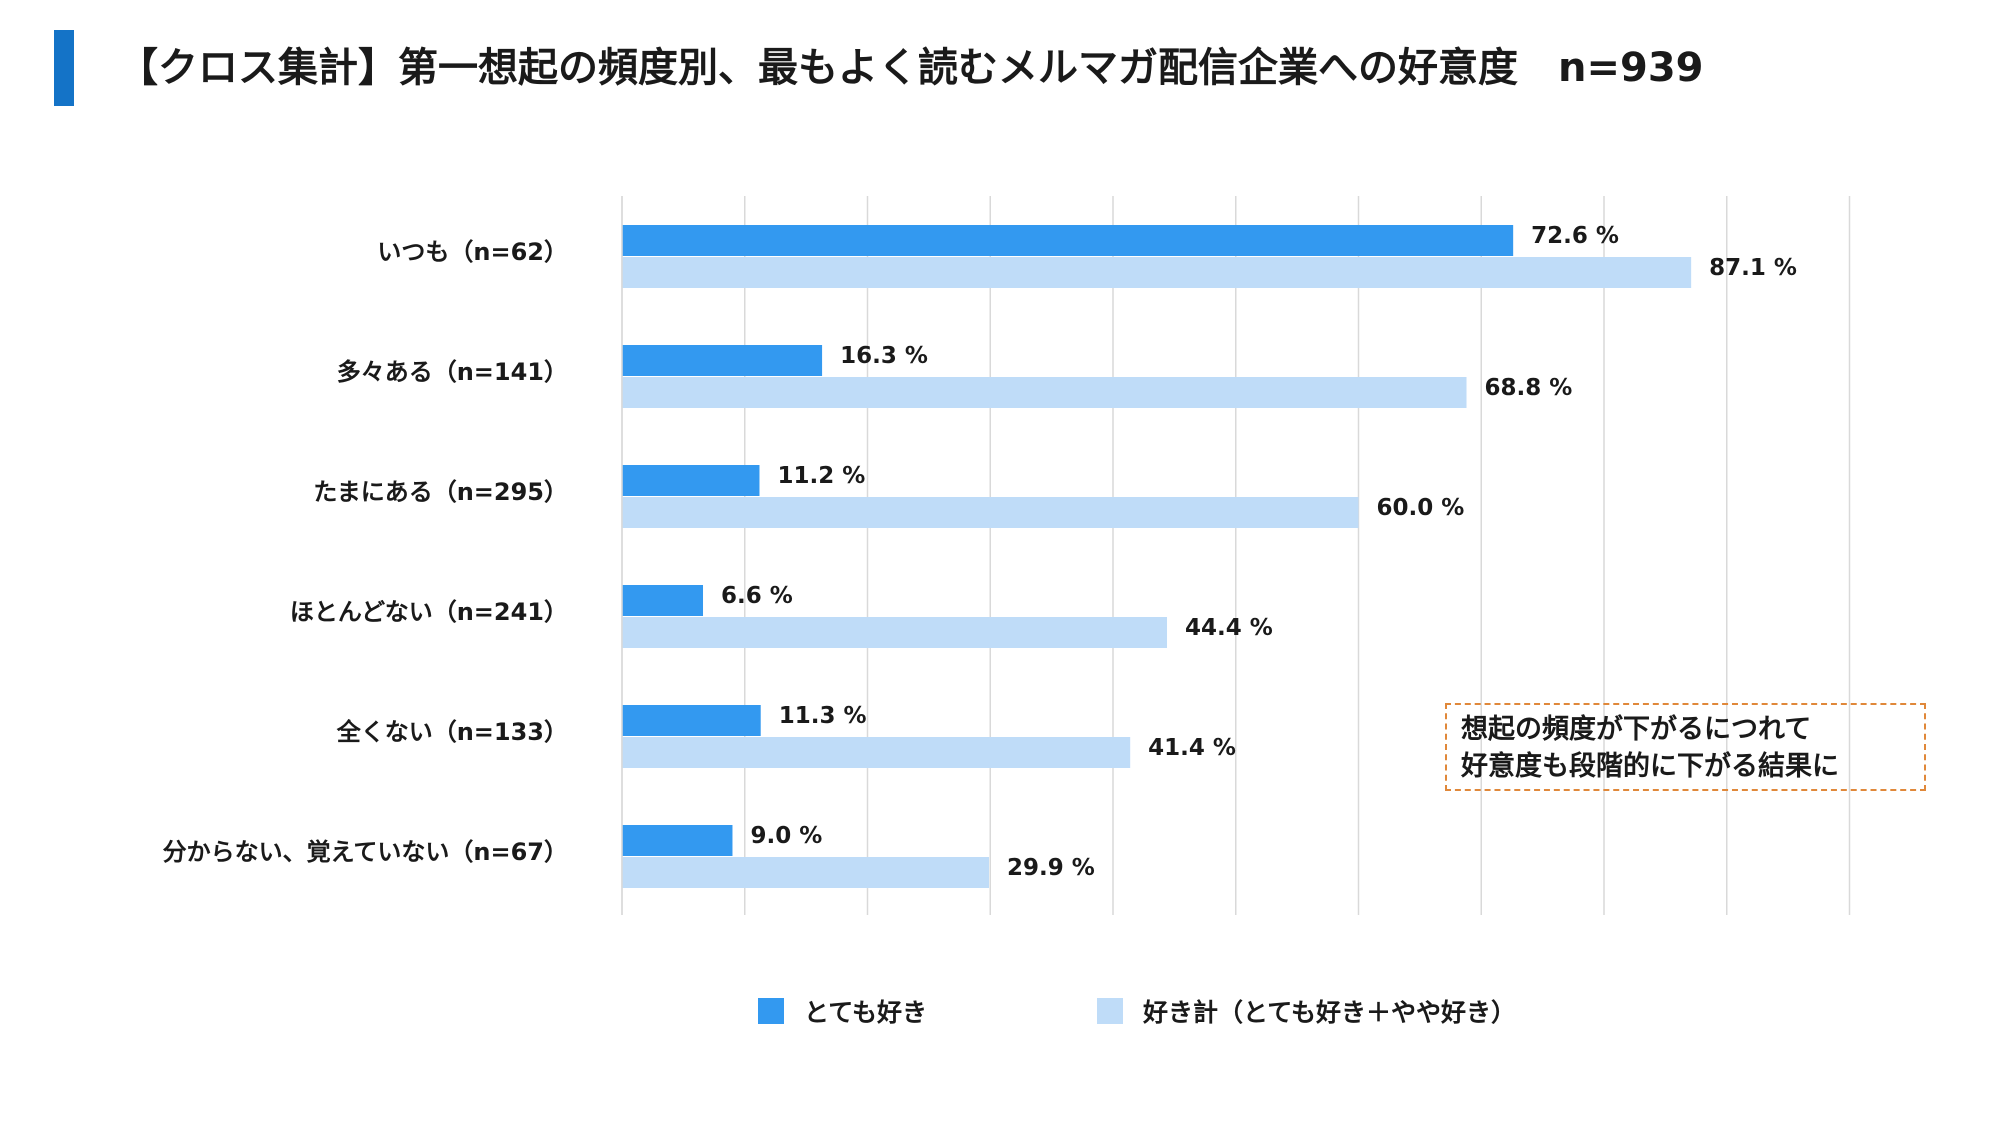  What do you see at coordinates (1110, 1011) in the screenshot?
I see `legend-swatch-like-total` at bounding box center [1110, 1011].